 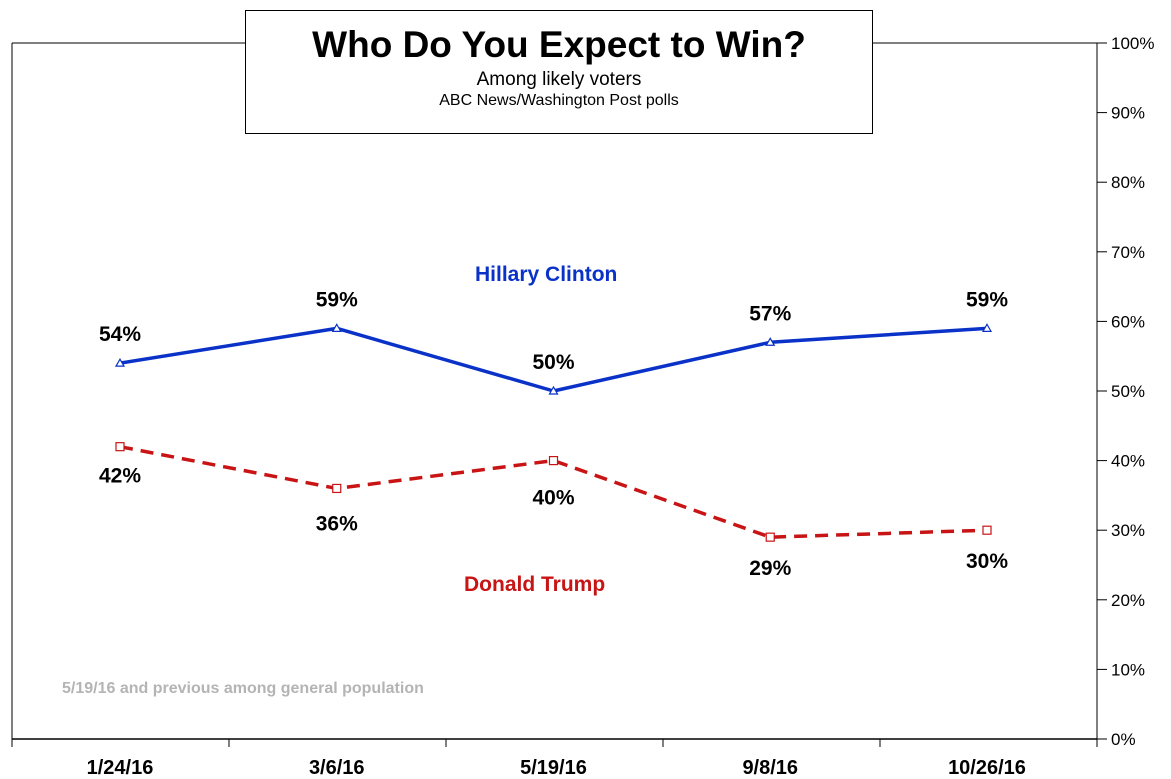 I want to click on chart-subtitle: Among likely voters, so click(x=559, y=79).